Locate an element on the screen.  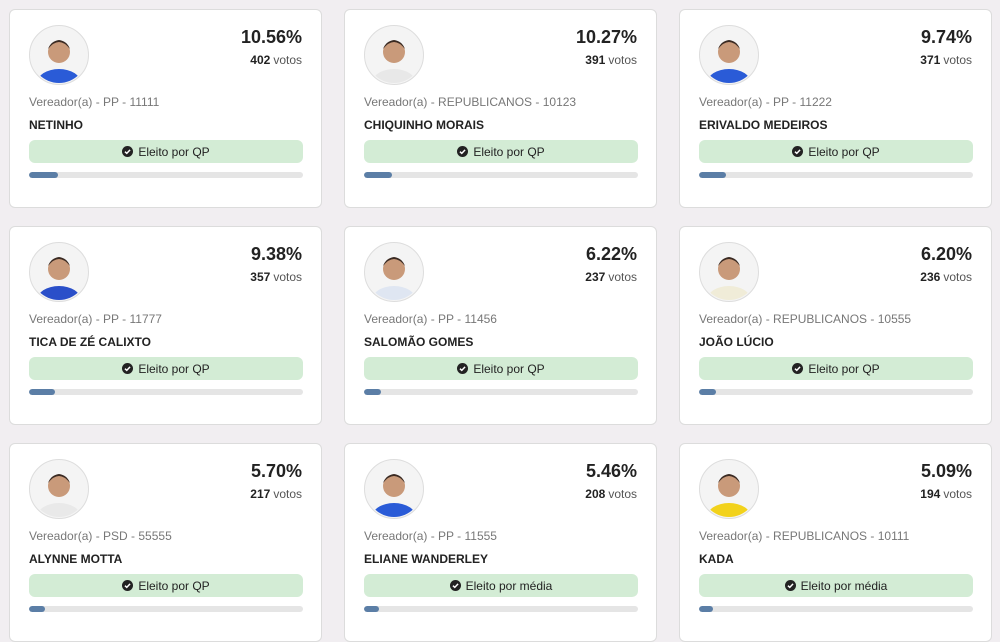
percent: 9.74% is located at coordinates (946, 37).